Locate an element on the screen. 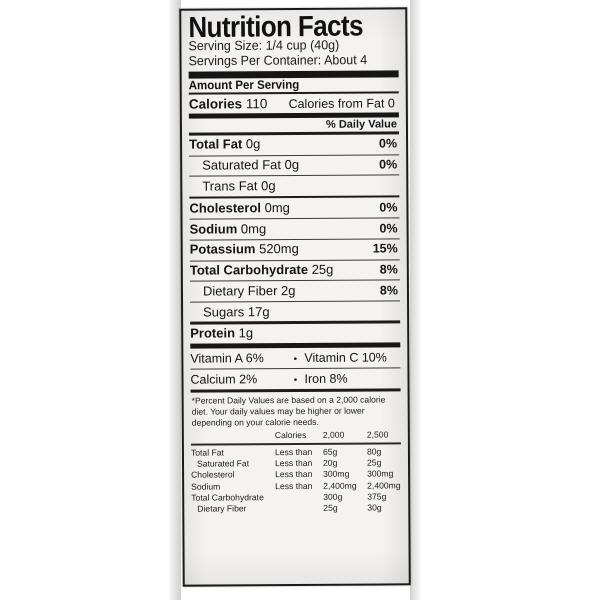  dv-row-value-2000: 20g is located at coordinates (330, 462).